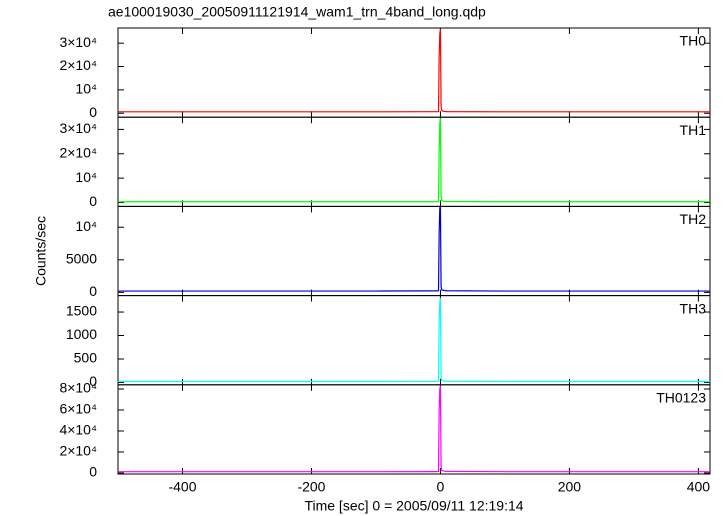 The width and height of the screenshot is (723, 516). I want to click on y-tick-label: 5000, so click(81, 258).